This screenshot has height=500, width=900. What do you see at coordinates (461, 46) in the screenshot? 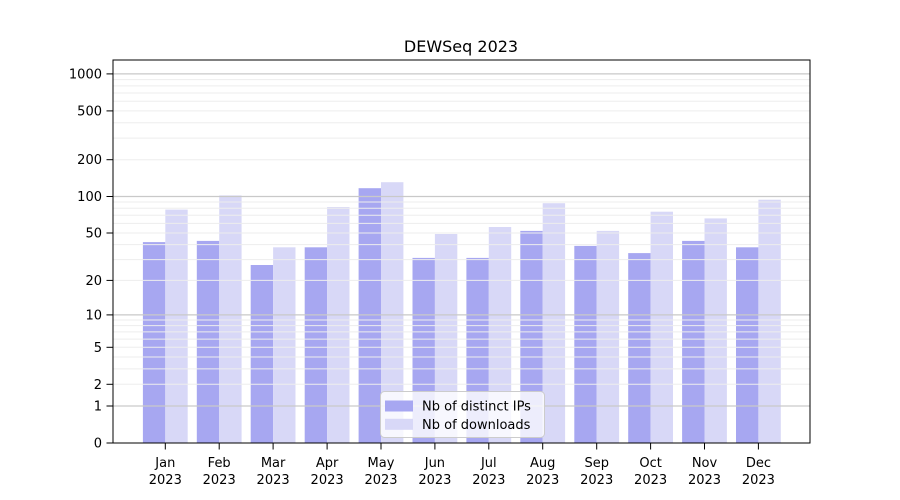
I see `chart-title: DEWSeq 2023` at bounding box center [461, 46].